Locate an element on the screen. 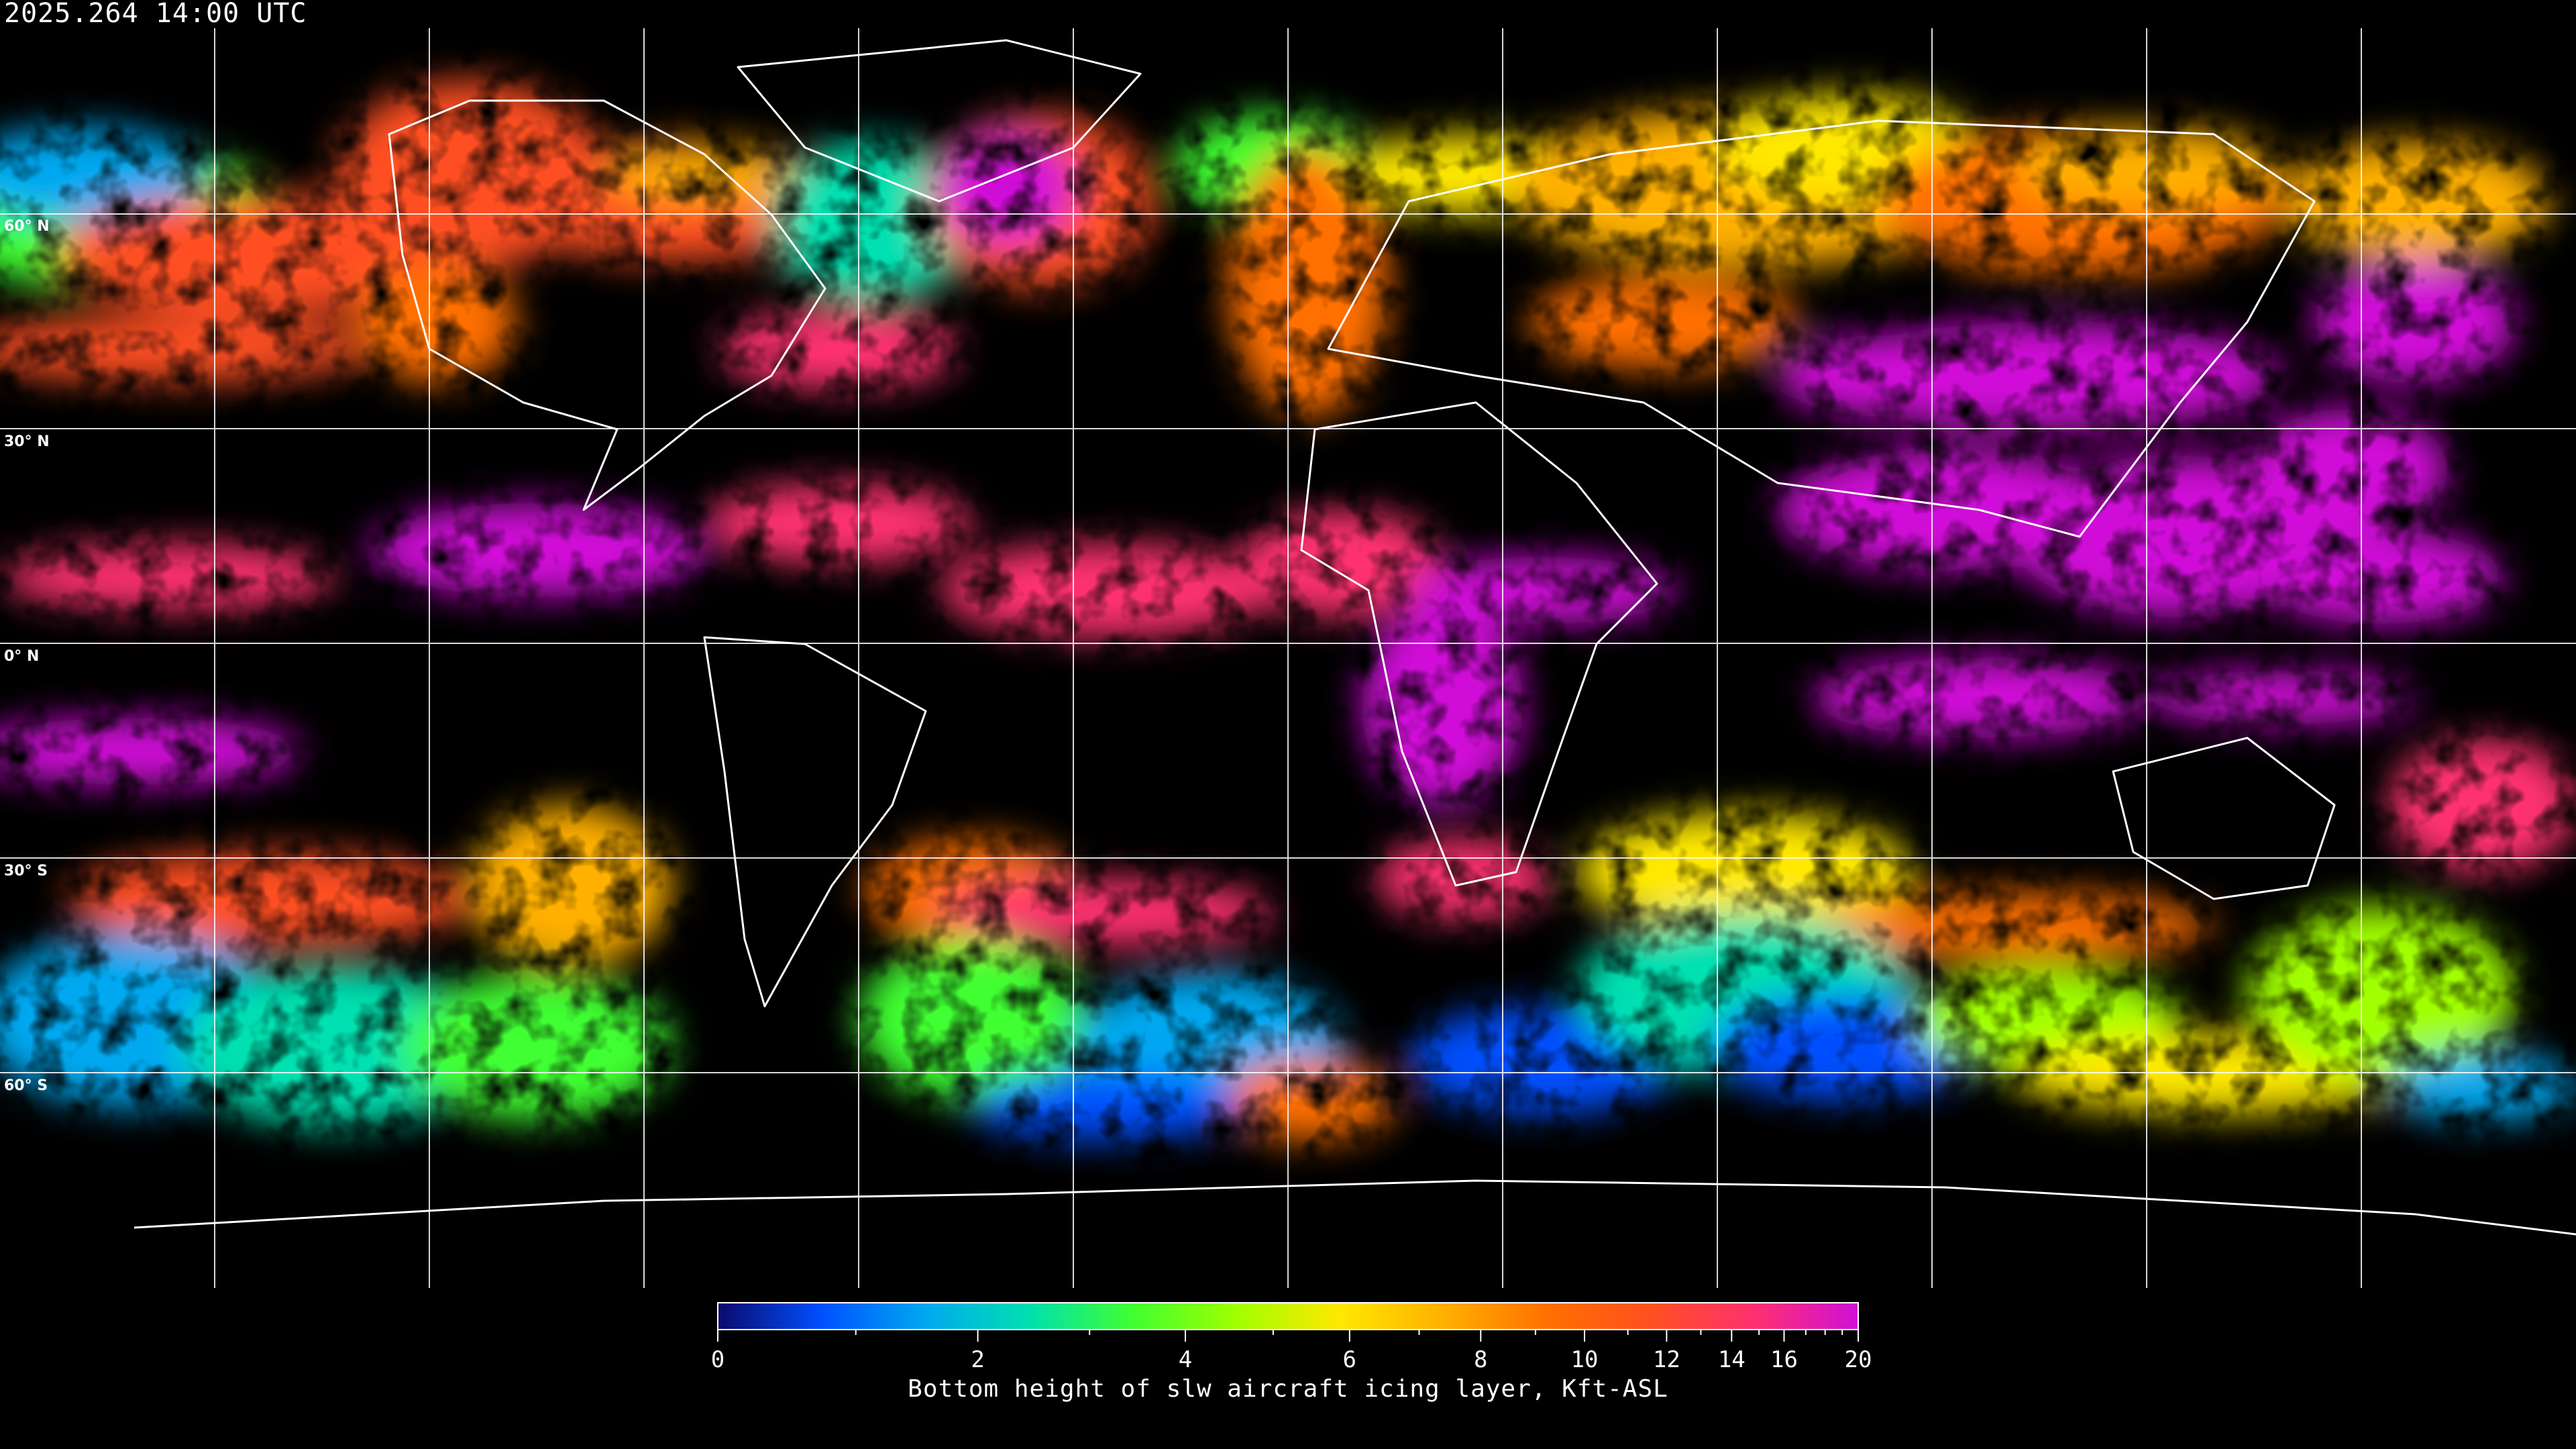 Image resolution: width=2576 pixels, height=1449 pixels. colorbar-tick-label: 6 is located at coordinates (1349, 1359).